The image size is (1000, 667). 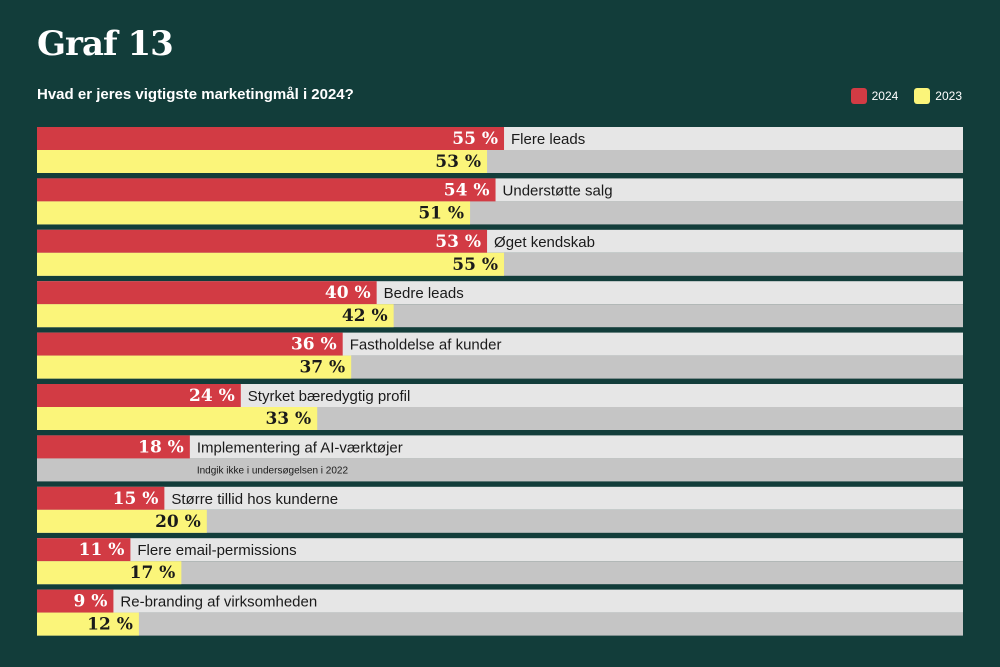 I want to click on value-label-2024-9: 9 %, so click(x=91, y=602).